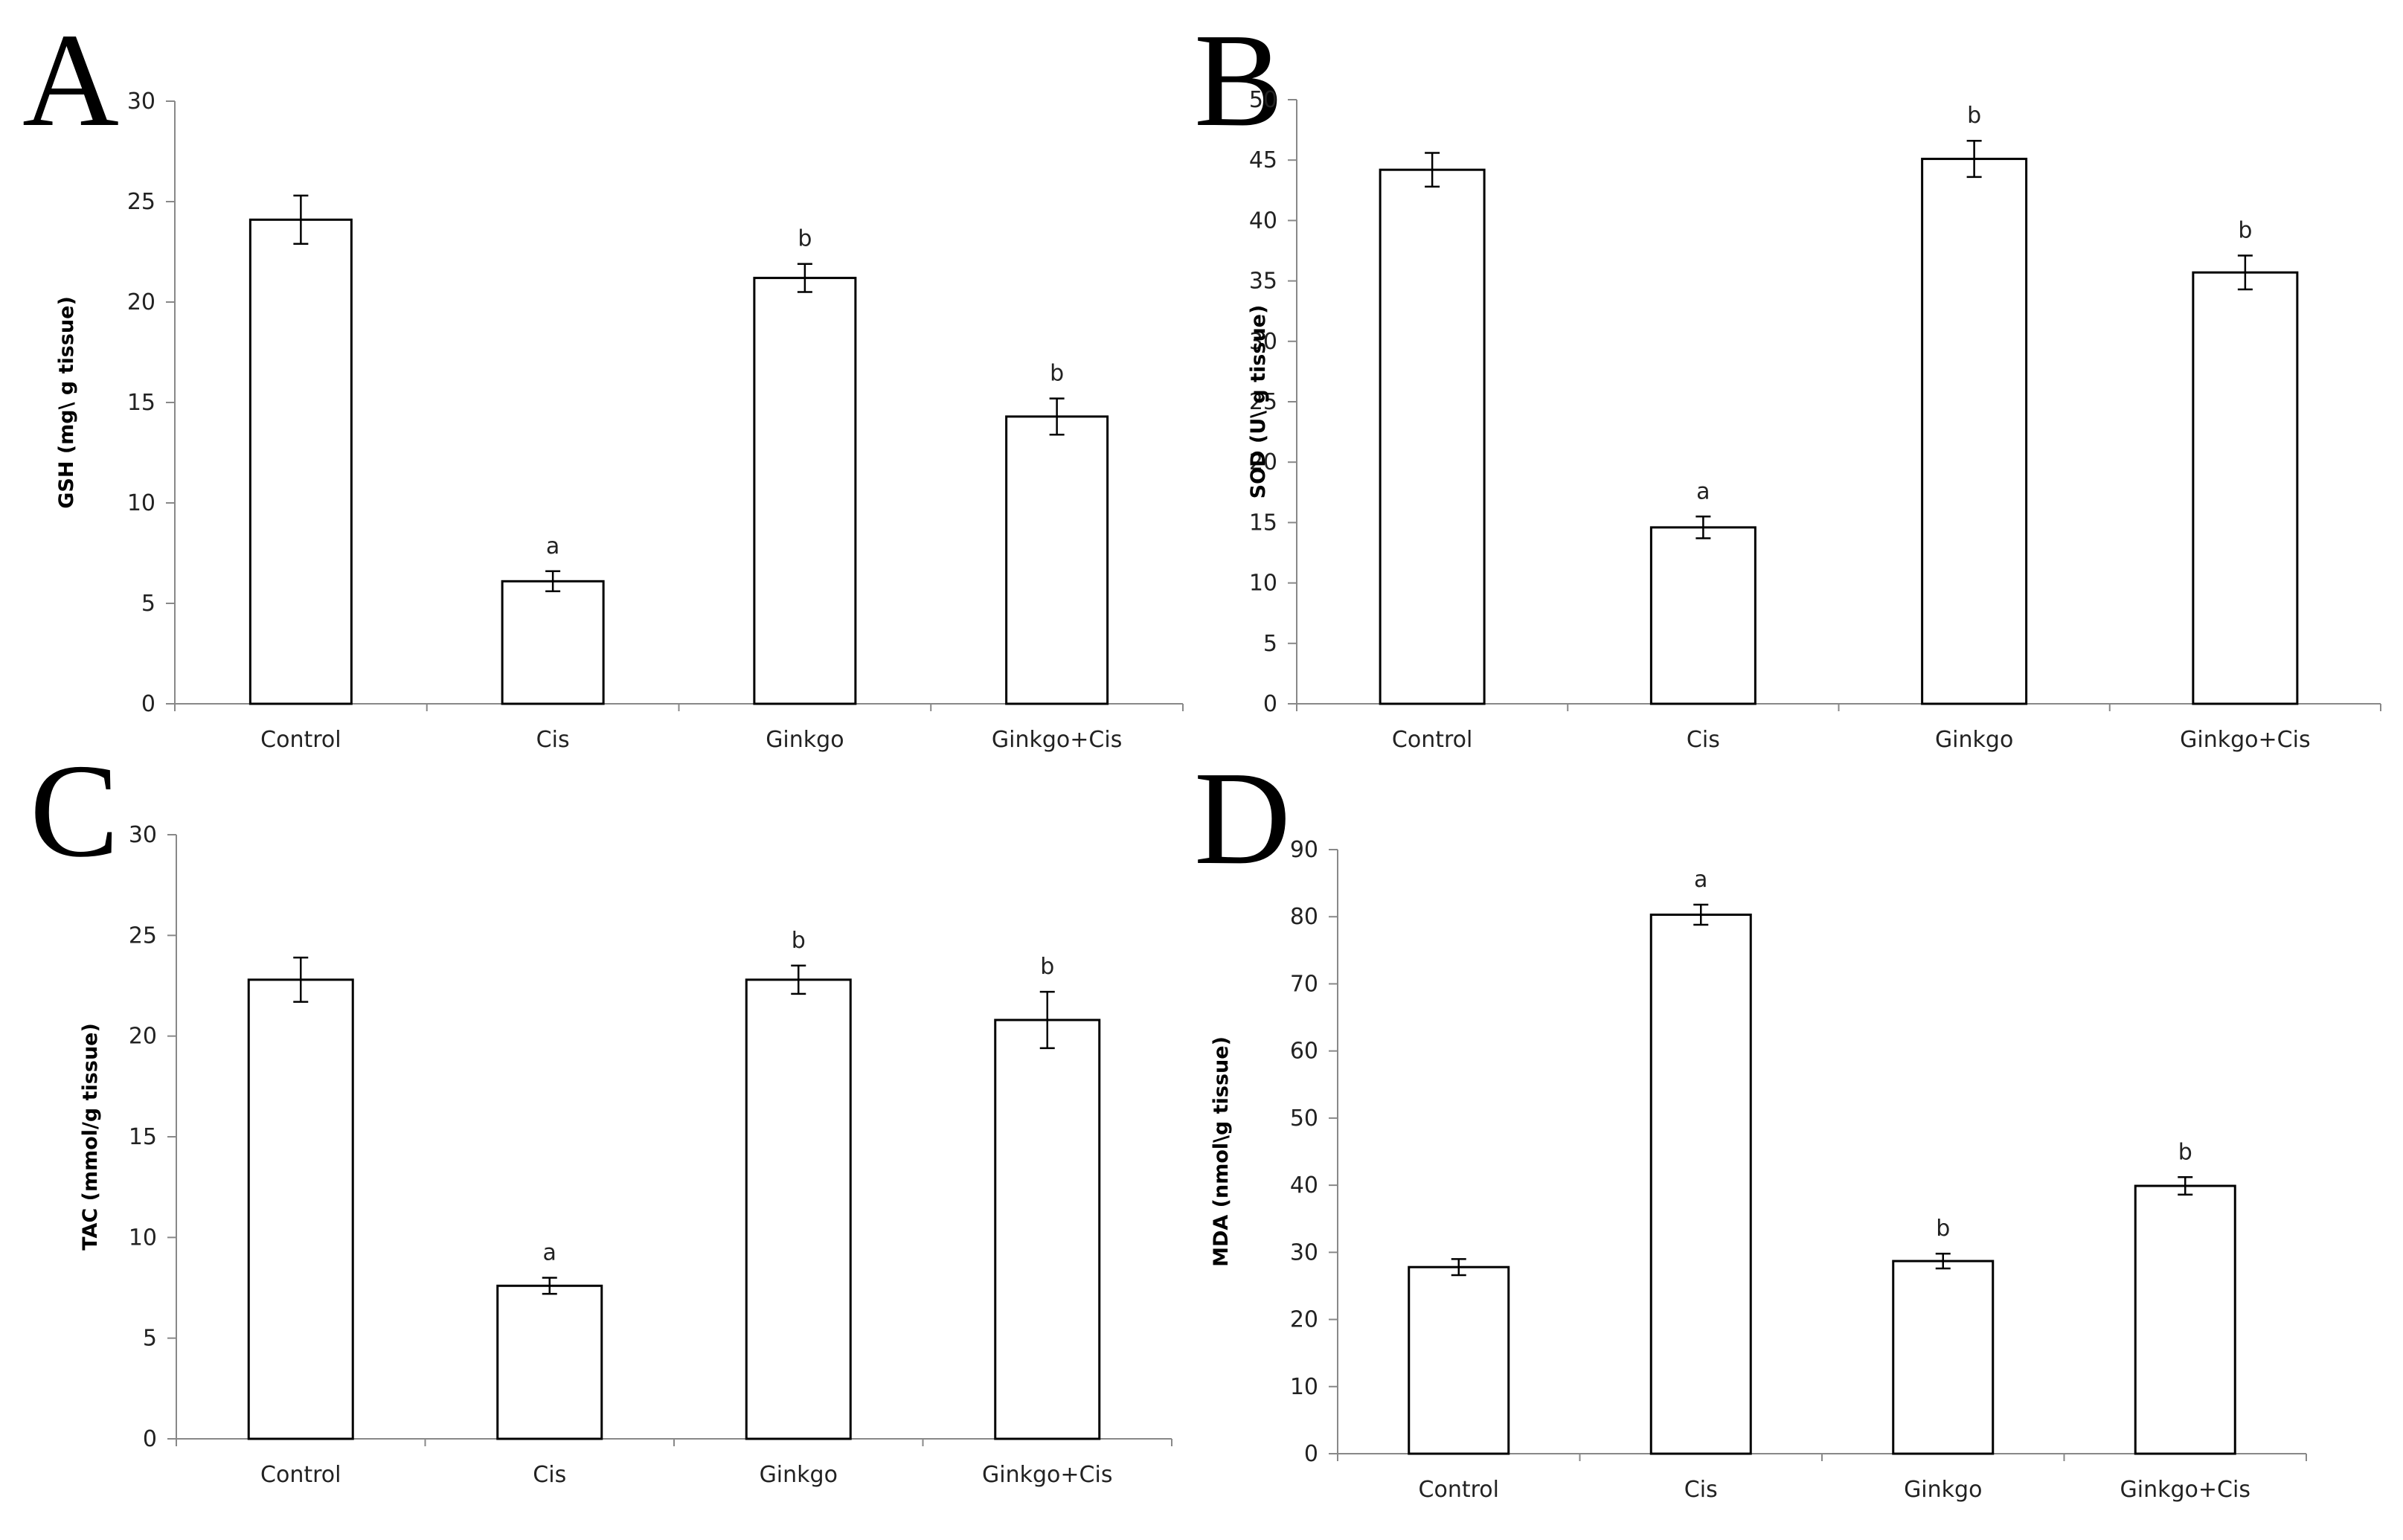 The height and width of the screenshot is (1540, 2403). What do you see at coordinates (1238, 80) in the screenshot?
I see `panel-b-letter: B` at bounding box center [1238, 80].